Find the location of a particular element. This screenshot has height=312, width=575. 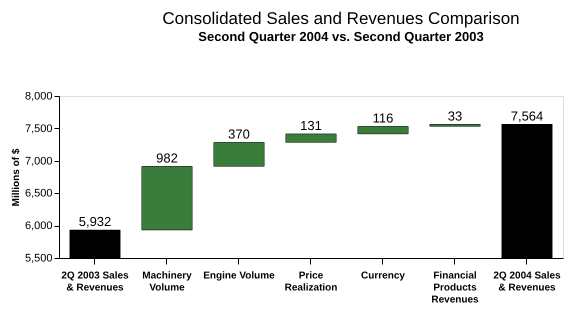

data-label: 131 is located at coordinates (311, 125).